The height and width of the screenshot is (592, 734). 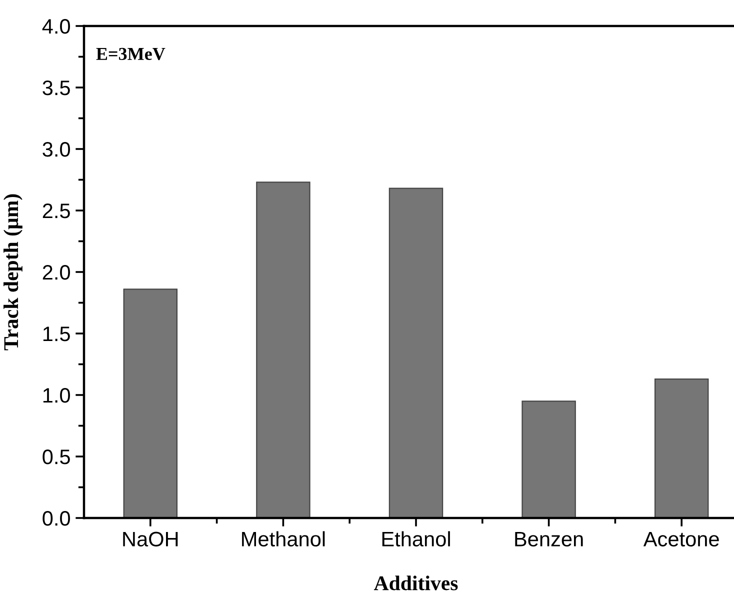 What do you see at coordinates (681, 539) in the screenshot?
I see `x-tick-label: Acetone` at bounding box center [681, 539].